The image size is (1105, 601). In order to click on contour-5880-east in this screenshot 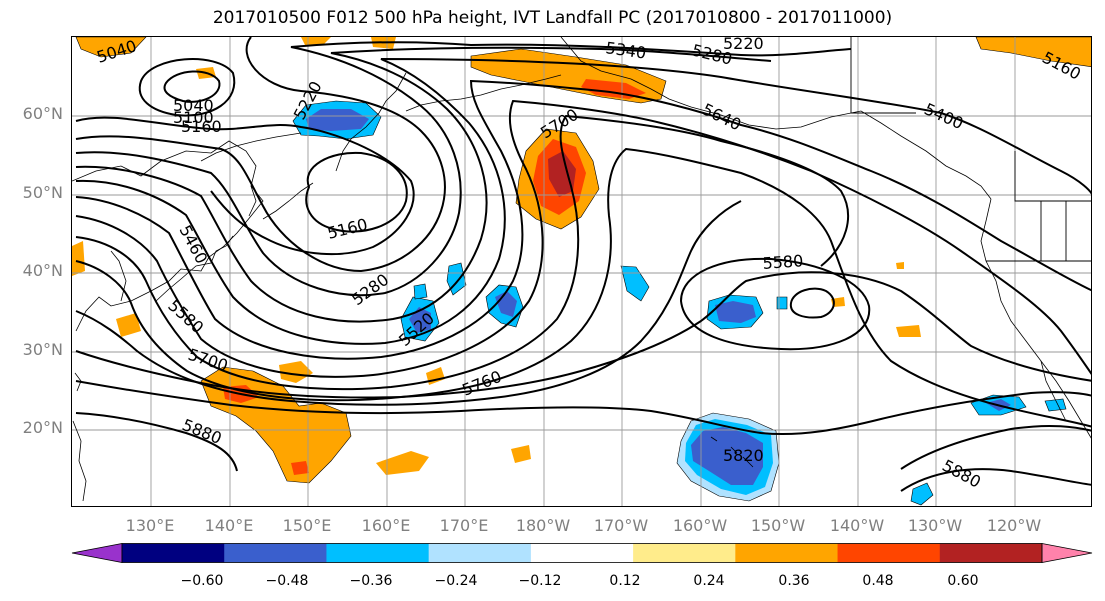, I will do `click(995, 447)`.